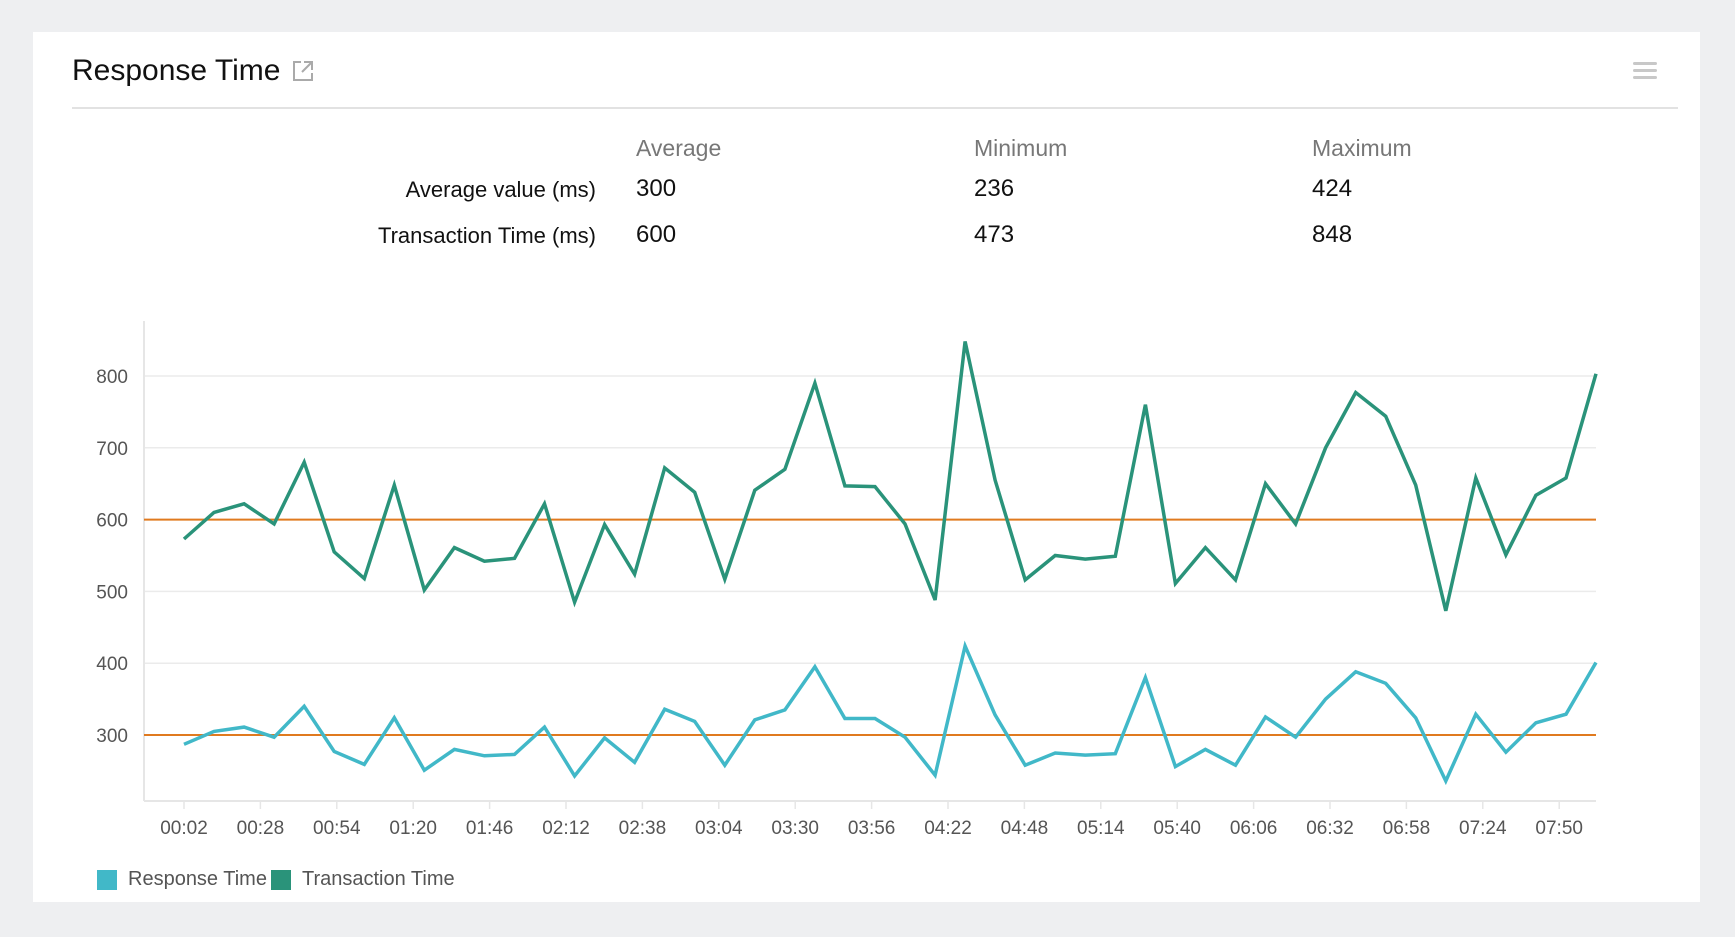 The width and height of the screenshot is (1735, 937). What do you see at coordinates (875, 108) in the screenshot?
I see `header-divider` at bounding box center [875, 108].